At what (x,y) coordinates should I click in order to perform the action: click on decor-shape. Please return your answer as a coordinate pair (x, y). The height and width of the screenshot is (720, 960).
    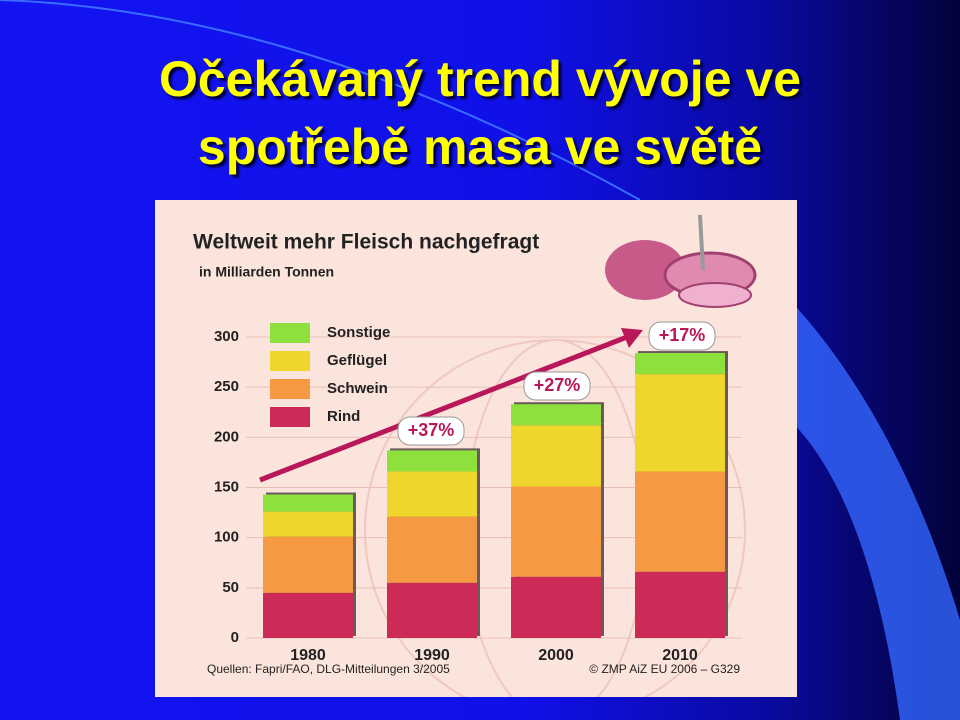
    Looking at the image, I should click on (875, 510).